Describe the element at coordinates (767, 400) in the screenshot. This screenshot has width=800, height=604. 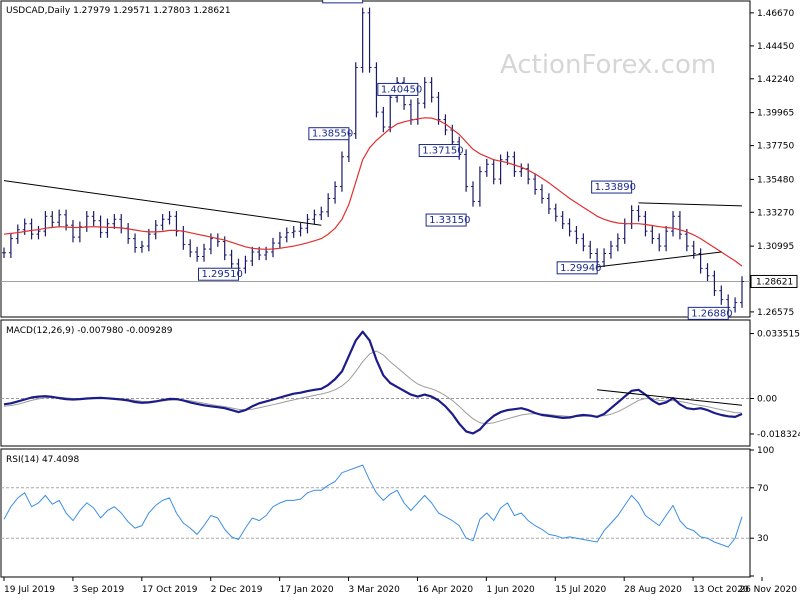
I see `macd-axis-label: 0.00` at that location.